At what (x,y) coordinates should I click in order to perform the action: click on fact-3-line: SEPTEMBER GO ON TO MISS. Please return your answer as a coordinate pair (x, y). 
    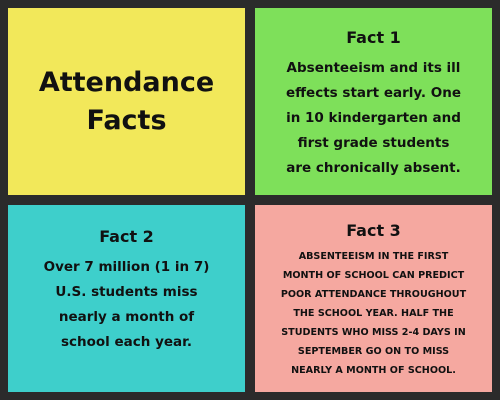
    Looking at the image, I should click on (373, 351).